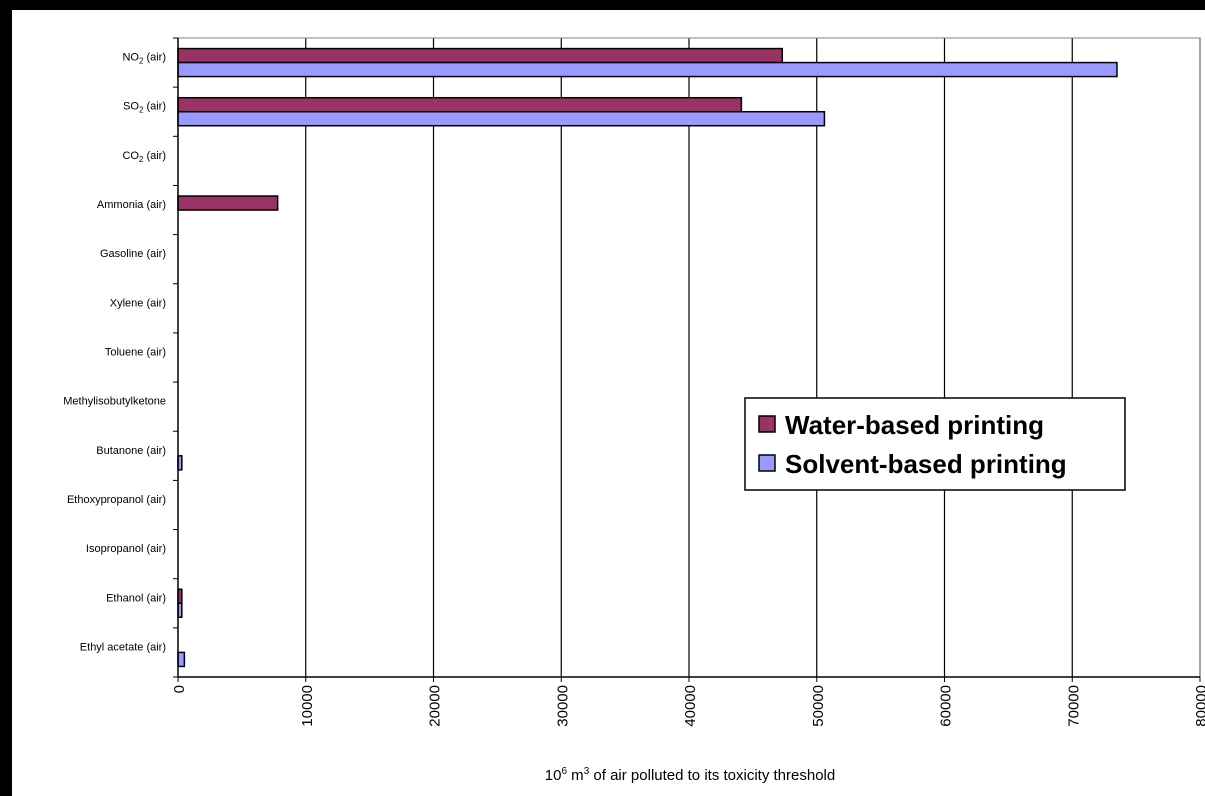 This screenshot has height=796, width=1205. What do you see at coordinates (144, 59) in the screenshot?
I see `category-label: NO2 (air)` at bounding box center [144, 59].